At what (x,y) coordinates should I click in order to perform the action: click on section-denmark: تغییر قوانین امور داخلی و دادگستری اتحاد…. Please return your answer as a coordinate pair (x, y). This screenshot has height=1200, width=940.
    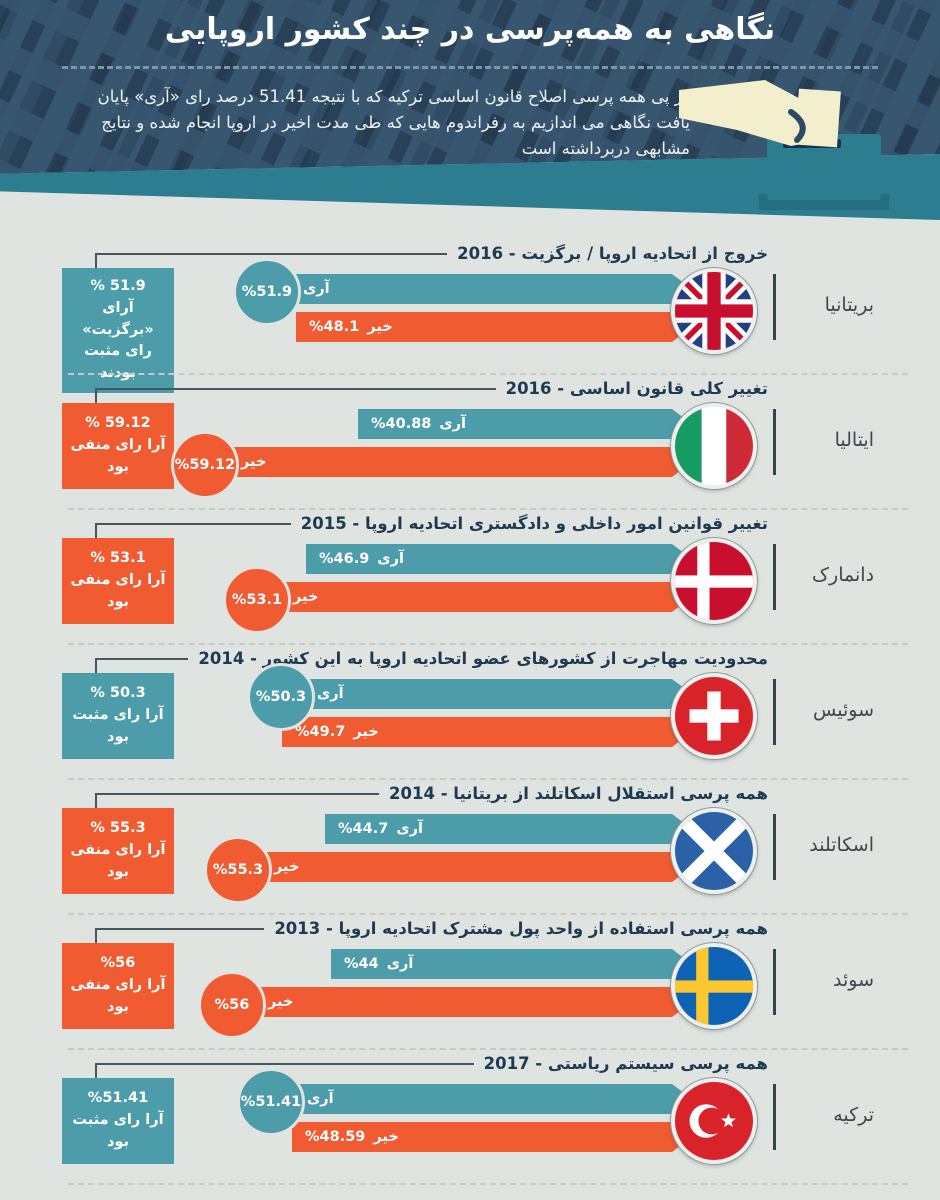
    Looking at the image, I should click on (470, 577).